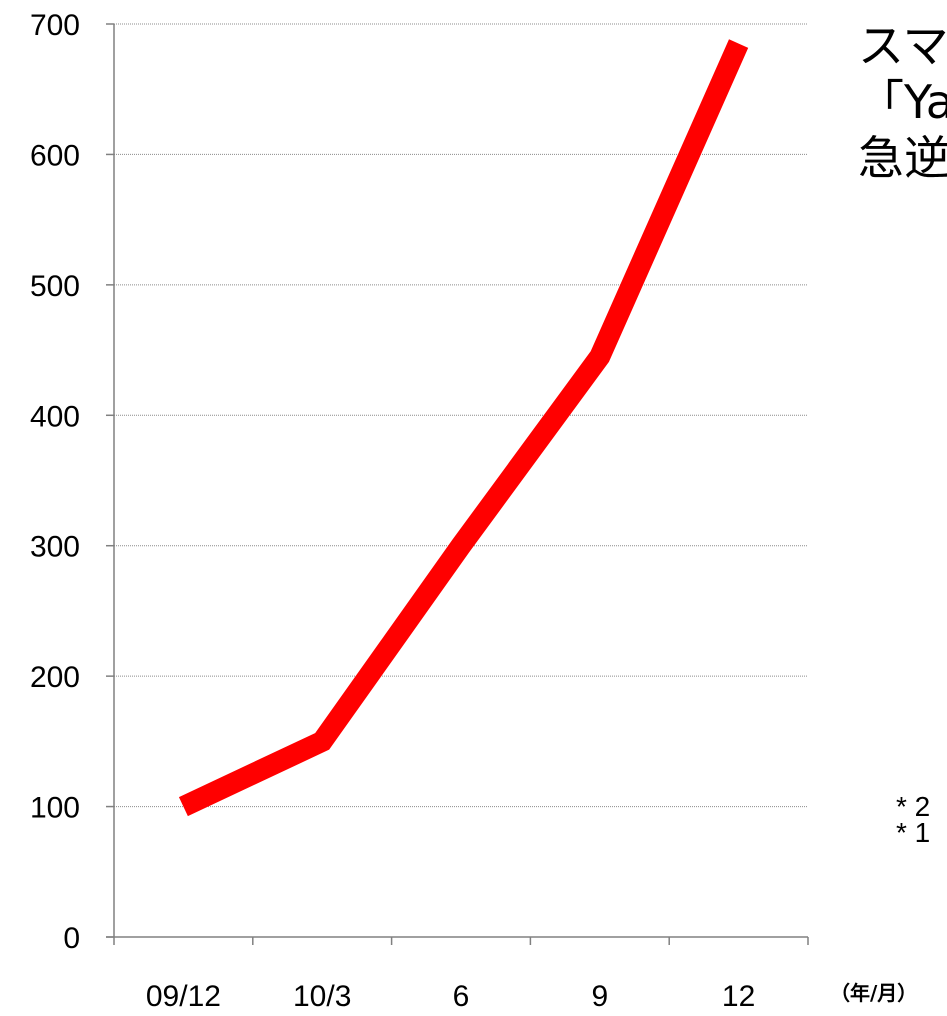 Image resolution: width=947 pixels, height=1016 pixels. I want to click on title-line-2: 「Ya, so click(902, 102).